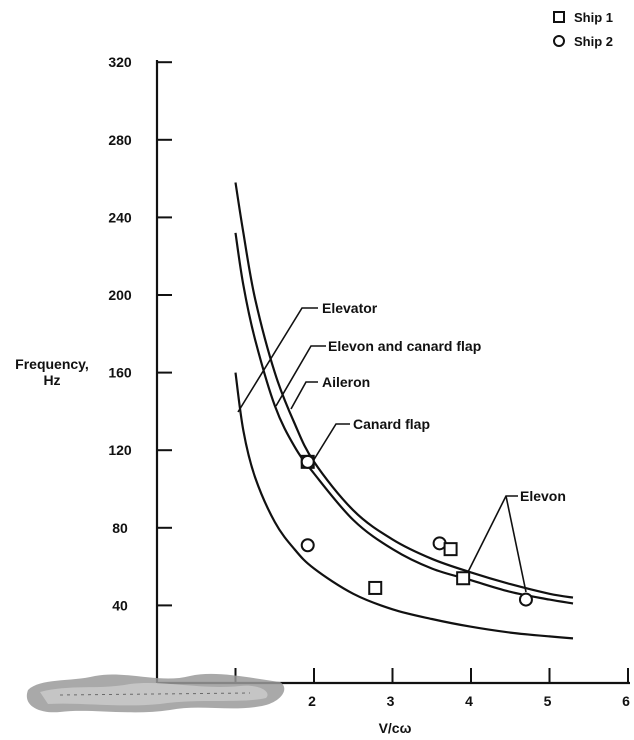 This screenshot has height=740, width=634. Describe the element at coordinates (120, 373) in the screenshot. I see `y-tick-label: 160` at that location.